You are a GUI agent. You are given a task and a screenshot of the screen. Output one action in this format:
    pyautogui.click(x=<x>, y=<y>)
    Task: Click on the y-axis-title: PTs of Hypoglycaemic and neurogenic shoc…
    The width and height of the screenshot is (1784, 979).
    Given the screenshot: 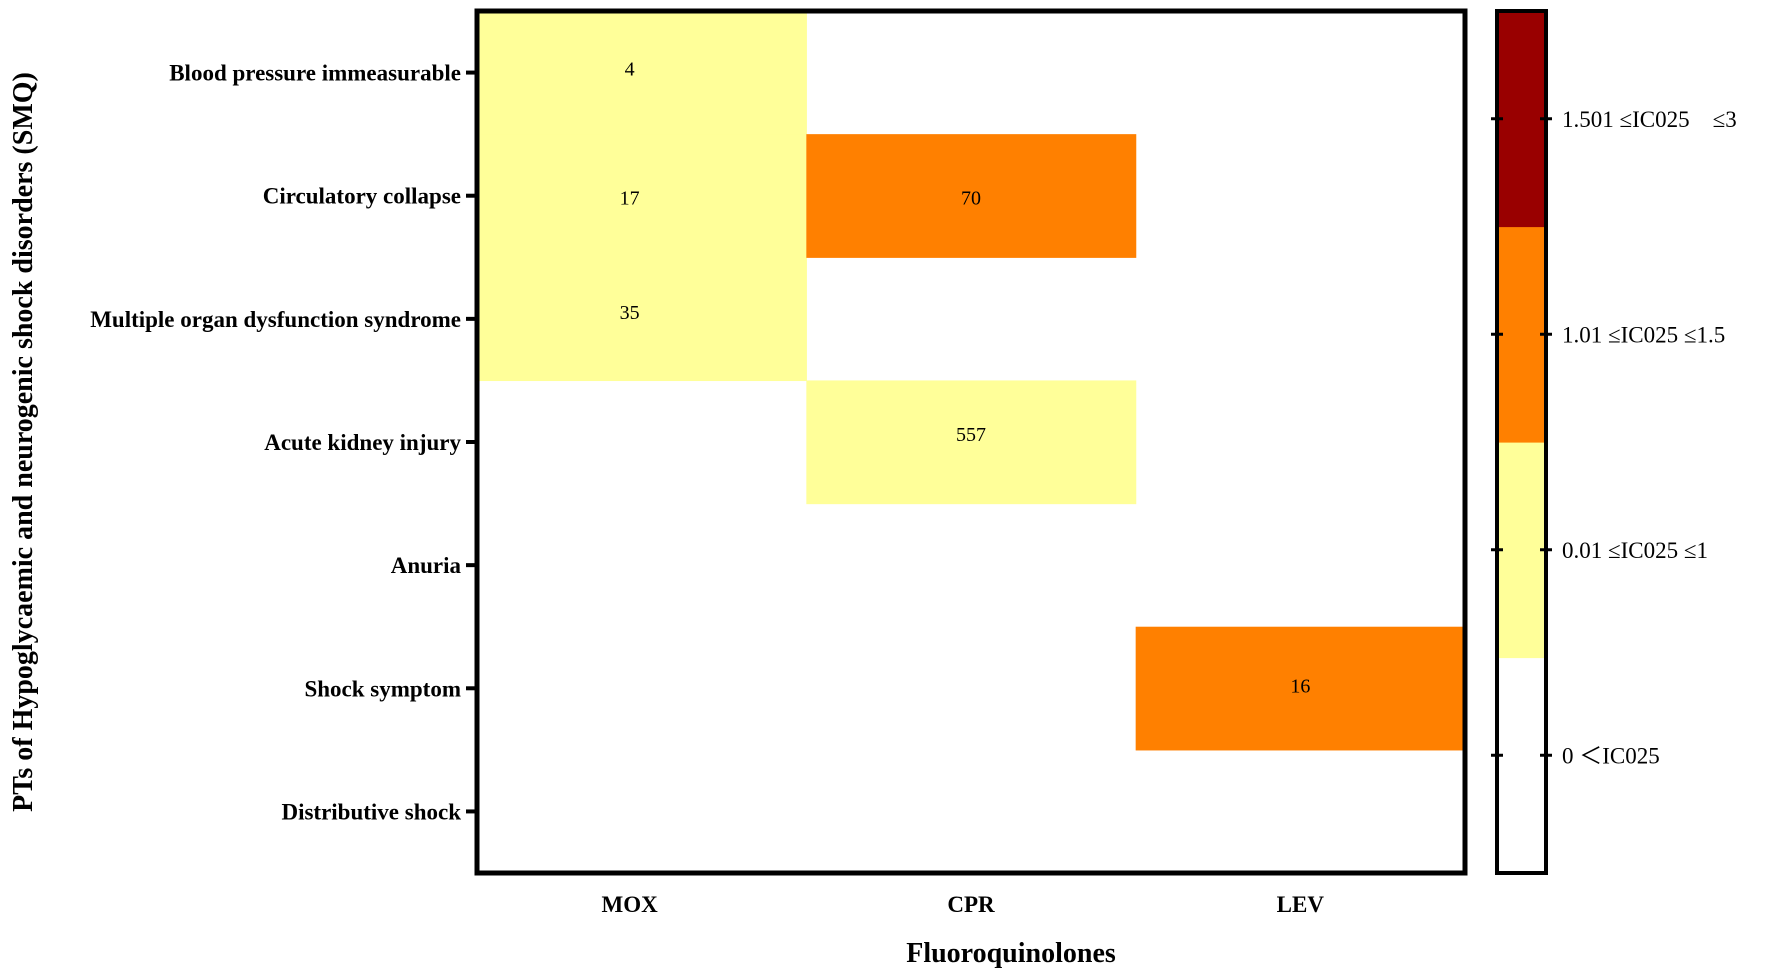 What is the action you would take?
    pyautogui.click(x=23, y=442)
    